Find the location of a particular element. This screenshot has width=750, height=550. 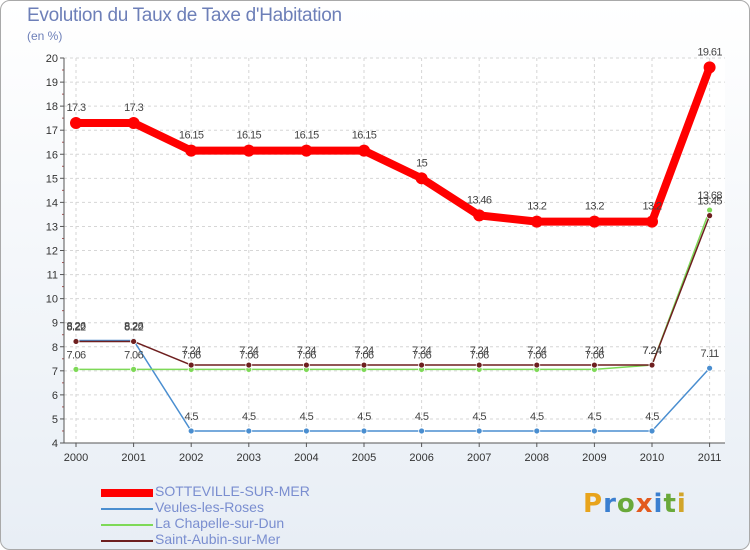

y-tick-label: 10 is located at coordinates (52, 300).